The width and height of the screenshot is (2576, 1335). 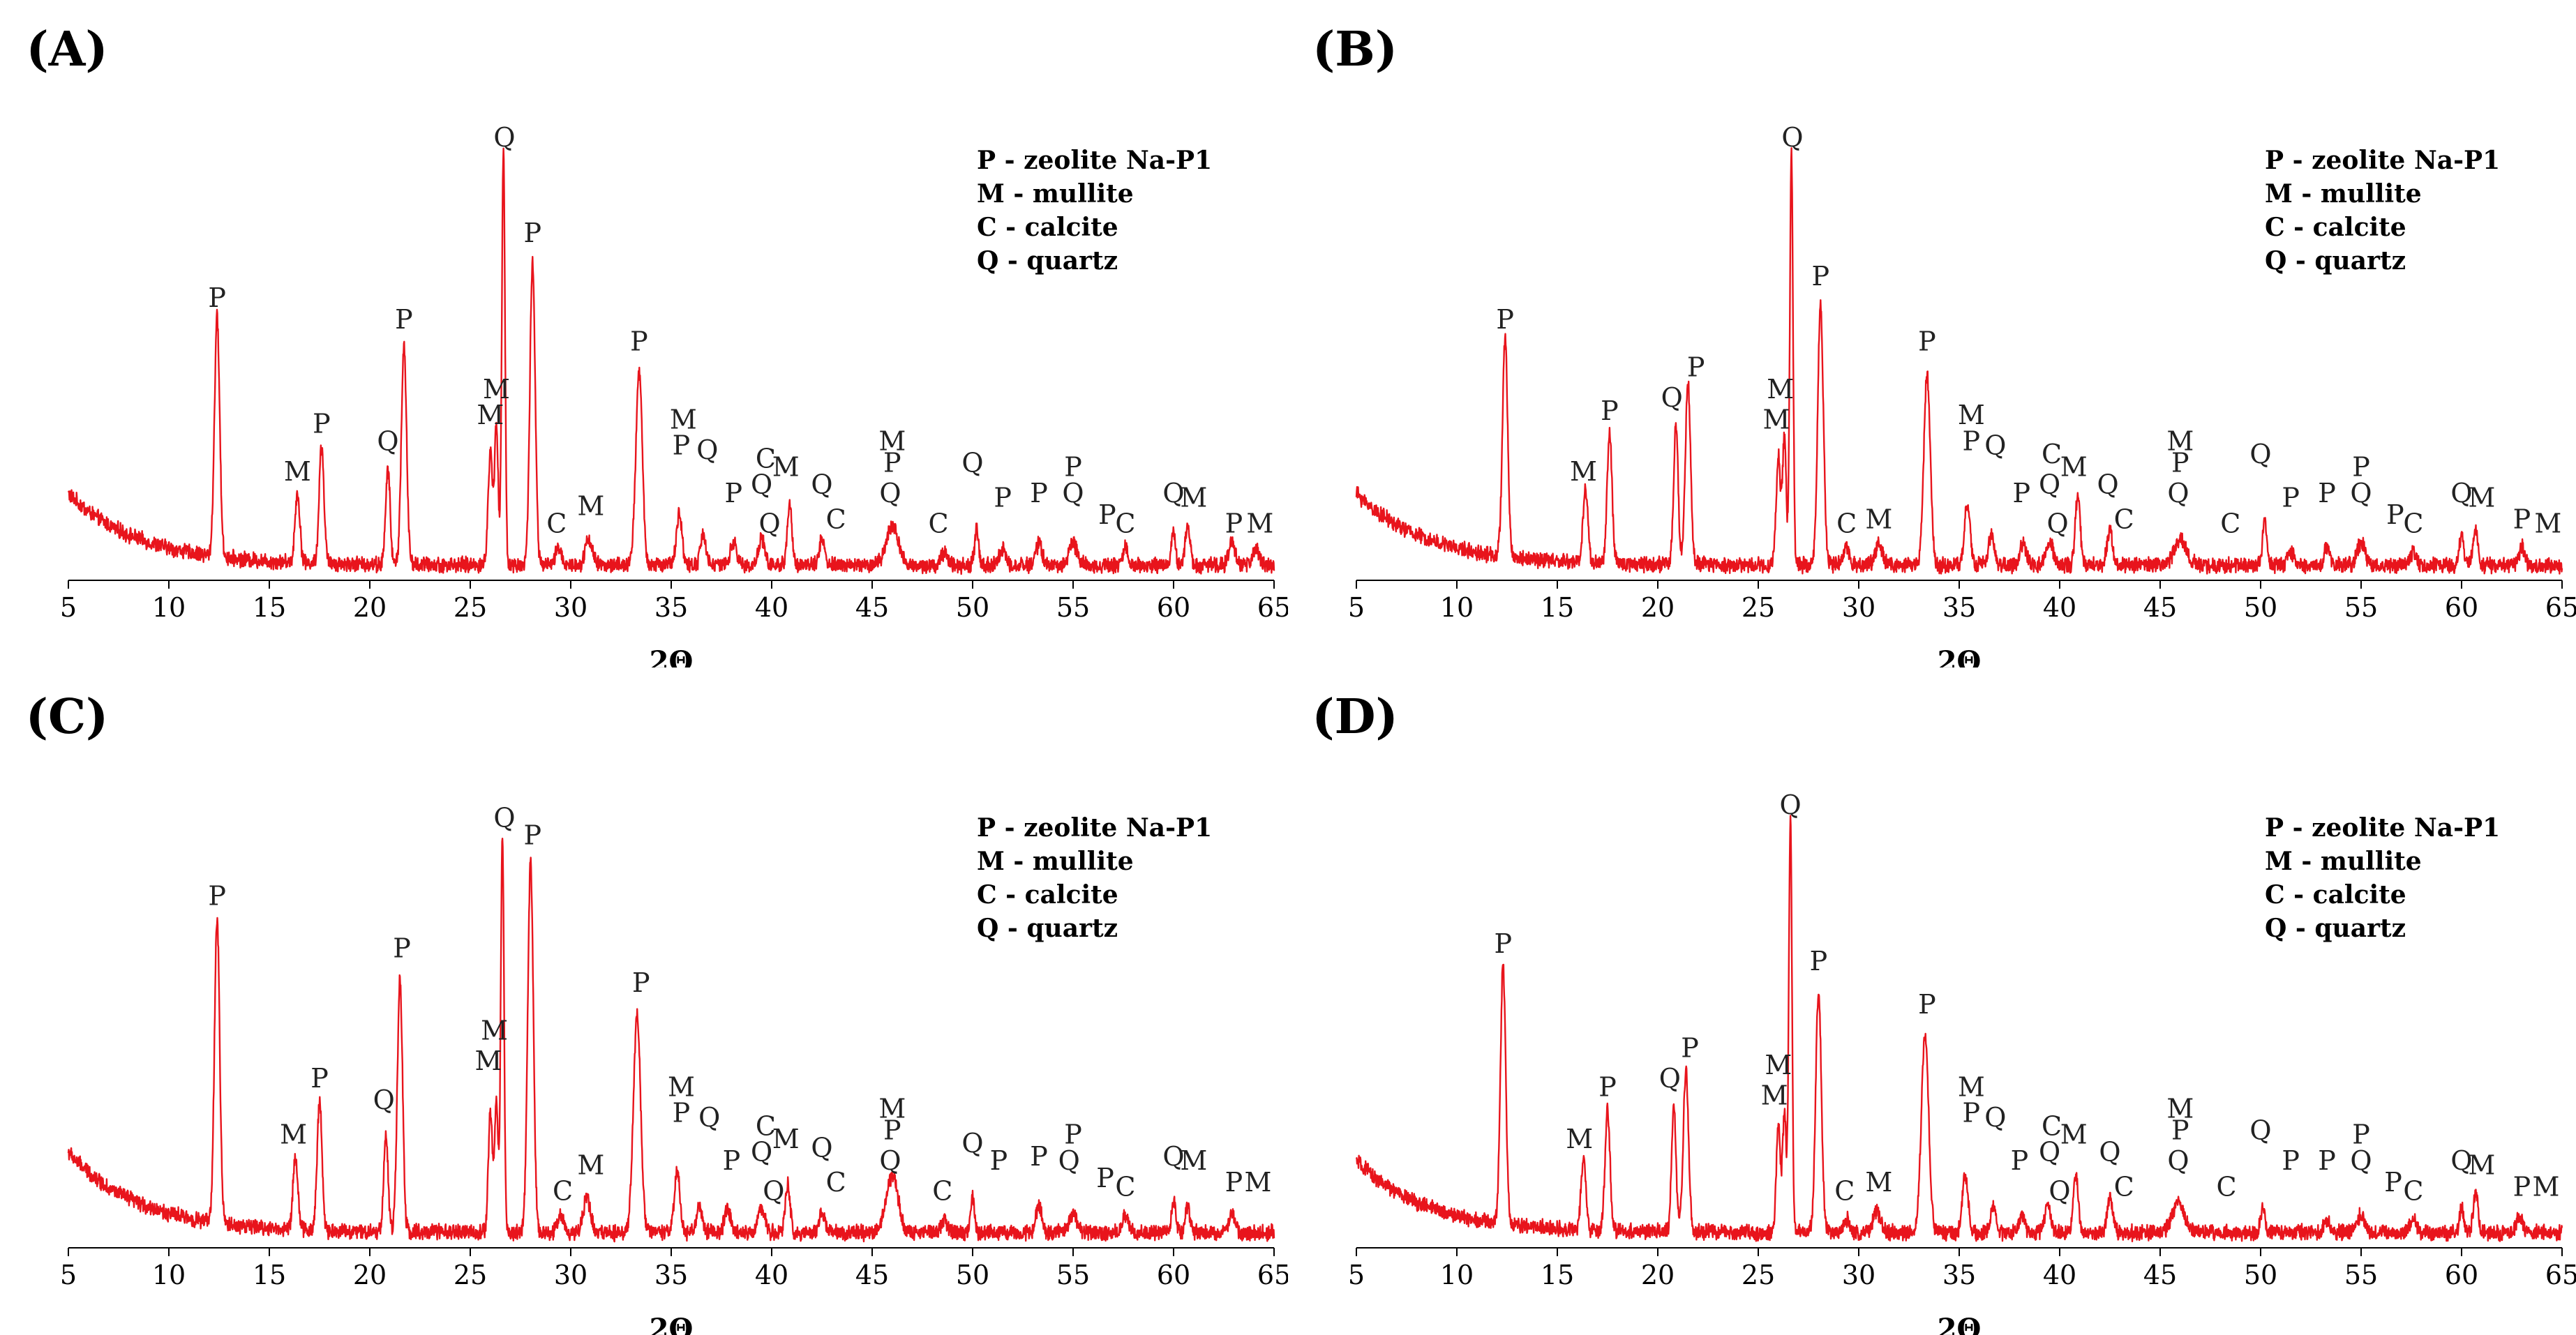 I want to click on x-tick-label: 5, so click(x=68, y=607).